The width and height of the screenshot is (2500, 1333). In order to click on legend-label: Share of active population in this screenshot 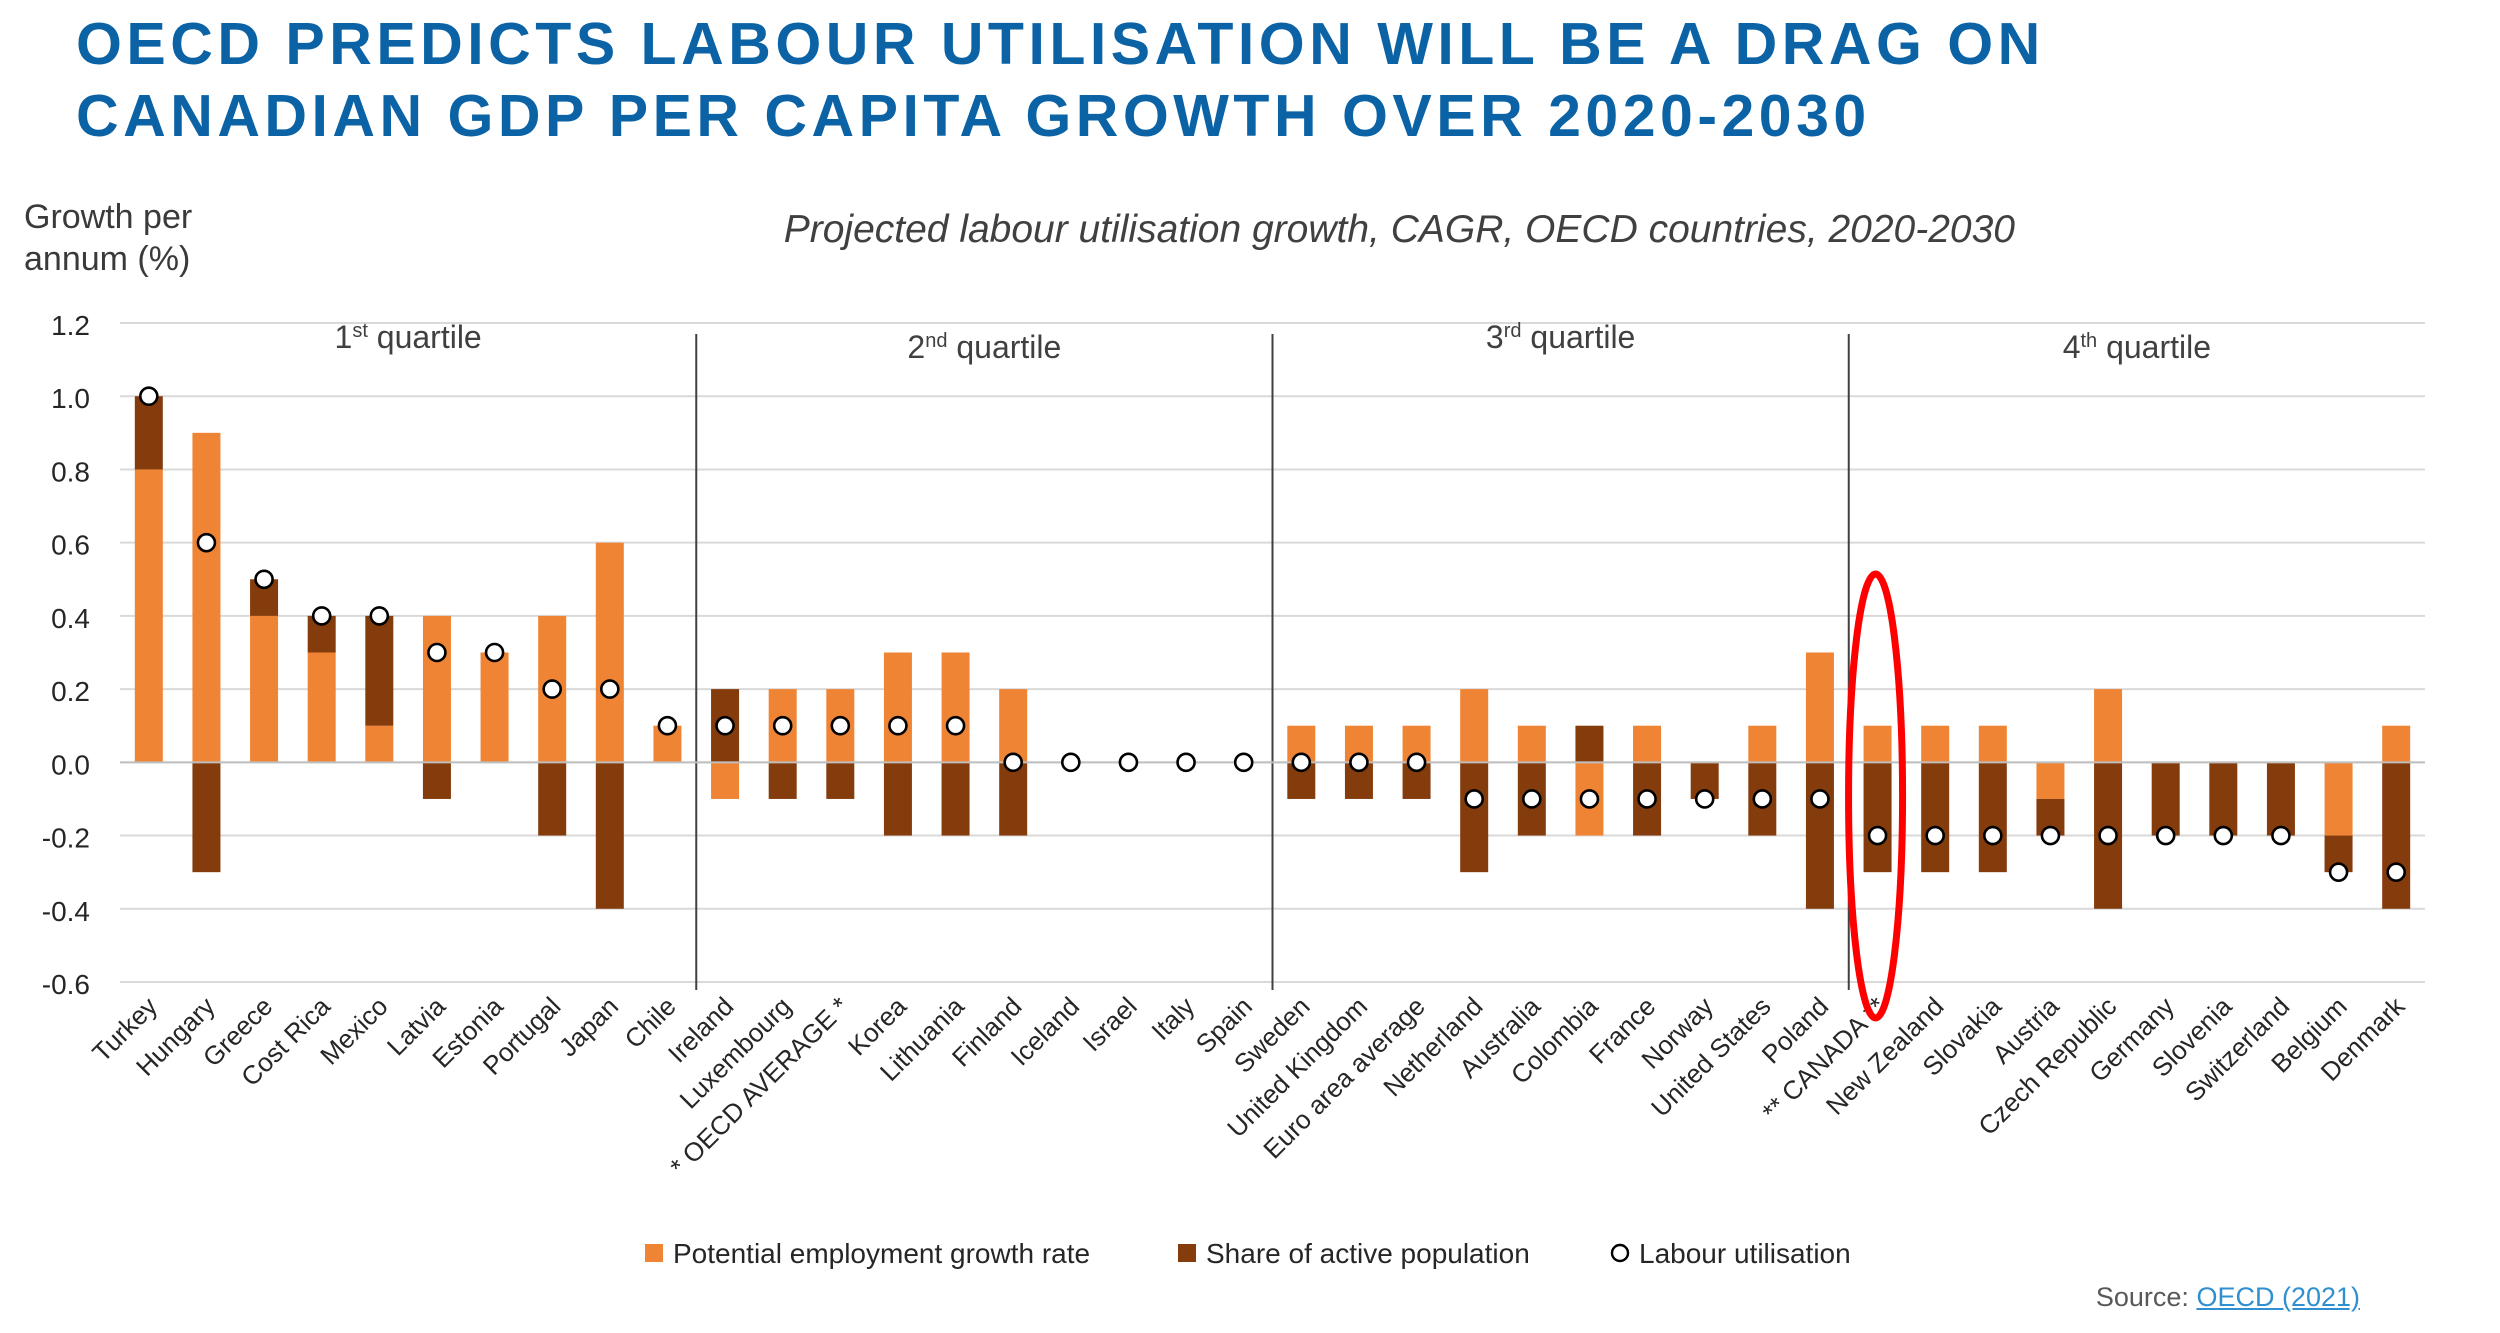, I will do `click(1368, 1253)`.